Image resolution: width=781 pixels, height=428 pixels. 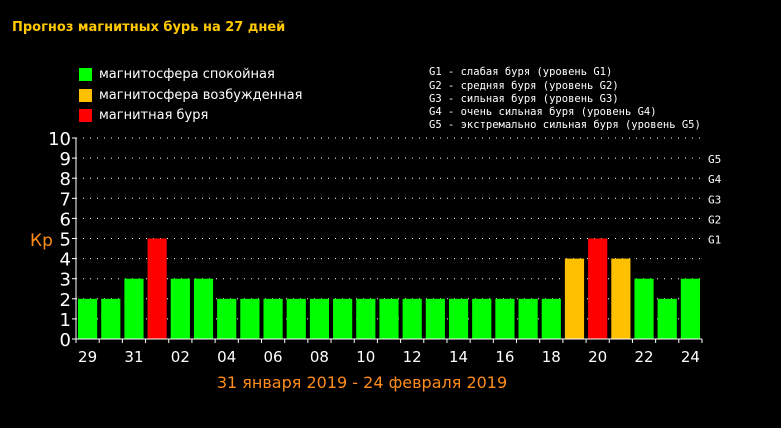 I want to click on legend-swatch-excited, so click(x=85, y=95).